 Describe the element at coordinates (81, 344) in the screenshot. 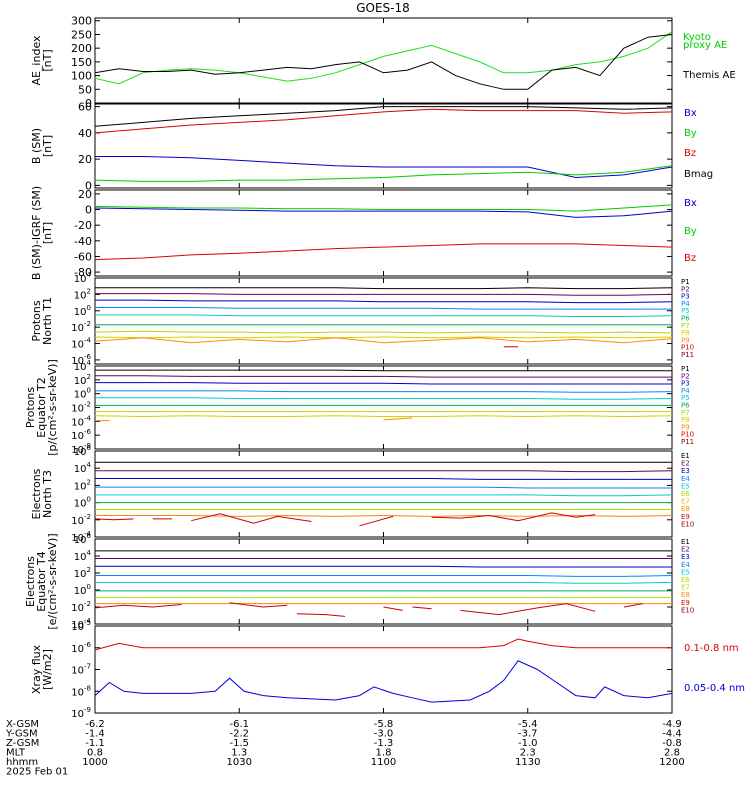

I see `y-tick-label: 10⁻⁴` at that location.